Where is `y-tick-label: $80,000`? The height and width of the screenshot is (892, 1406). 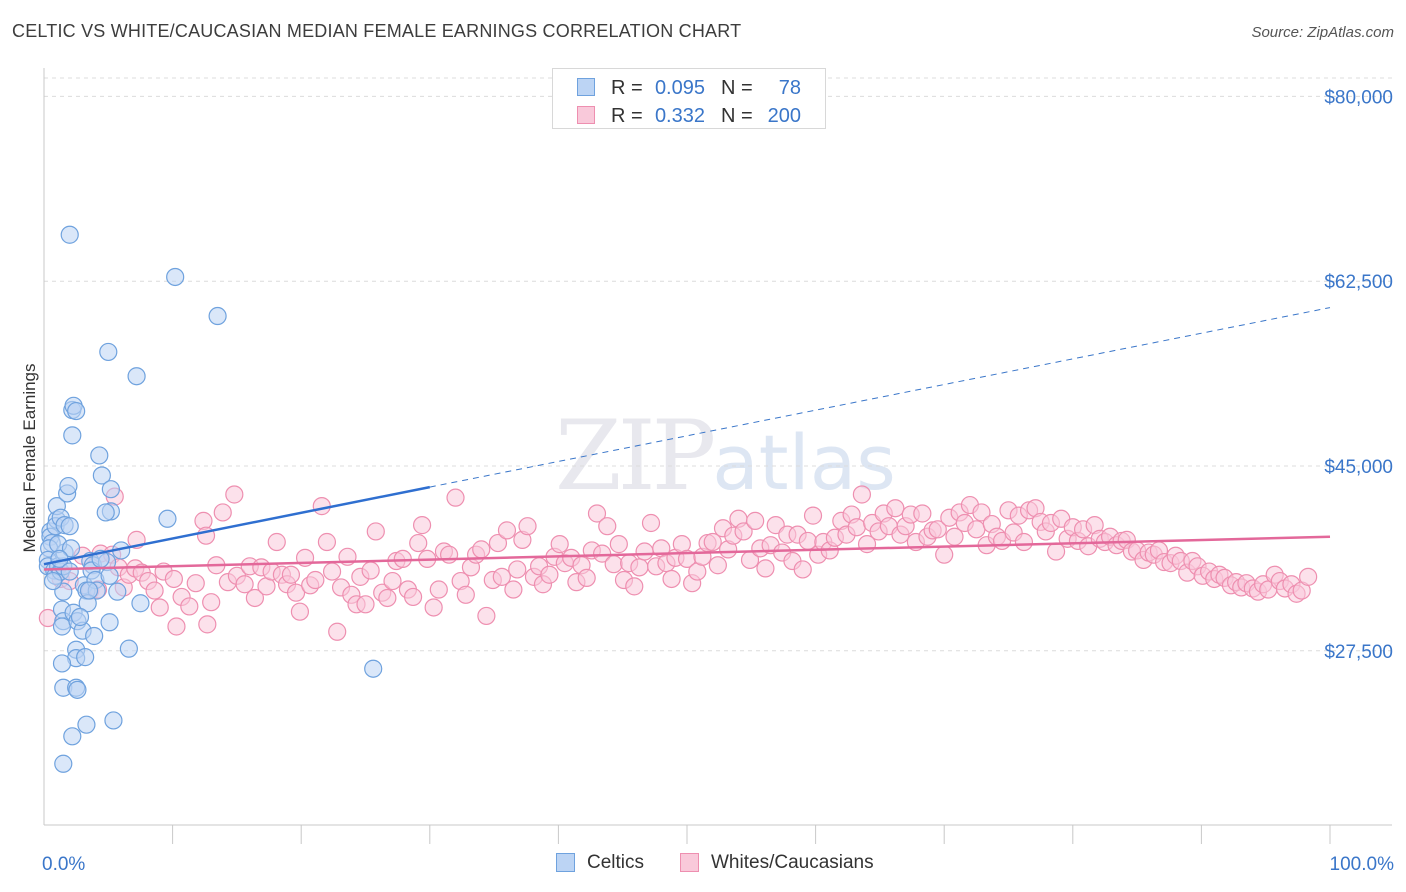
y-tick-label: $80,000 is located at coordinates (1358, 97).